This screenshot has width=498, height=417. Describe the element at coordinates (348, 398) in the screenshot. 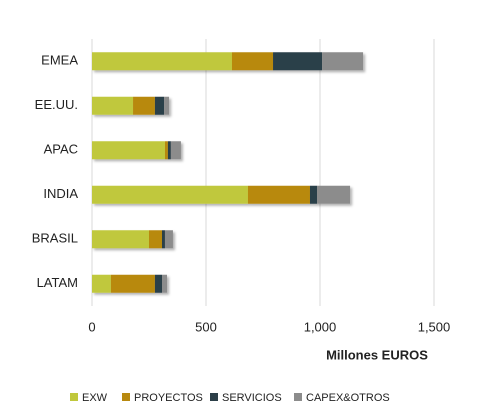

I see `legend-label: CAPEX&OTROS` at that location.